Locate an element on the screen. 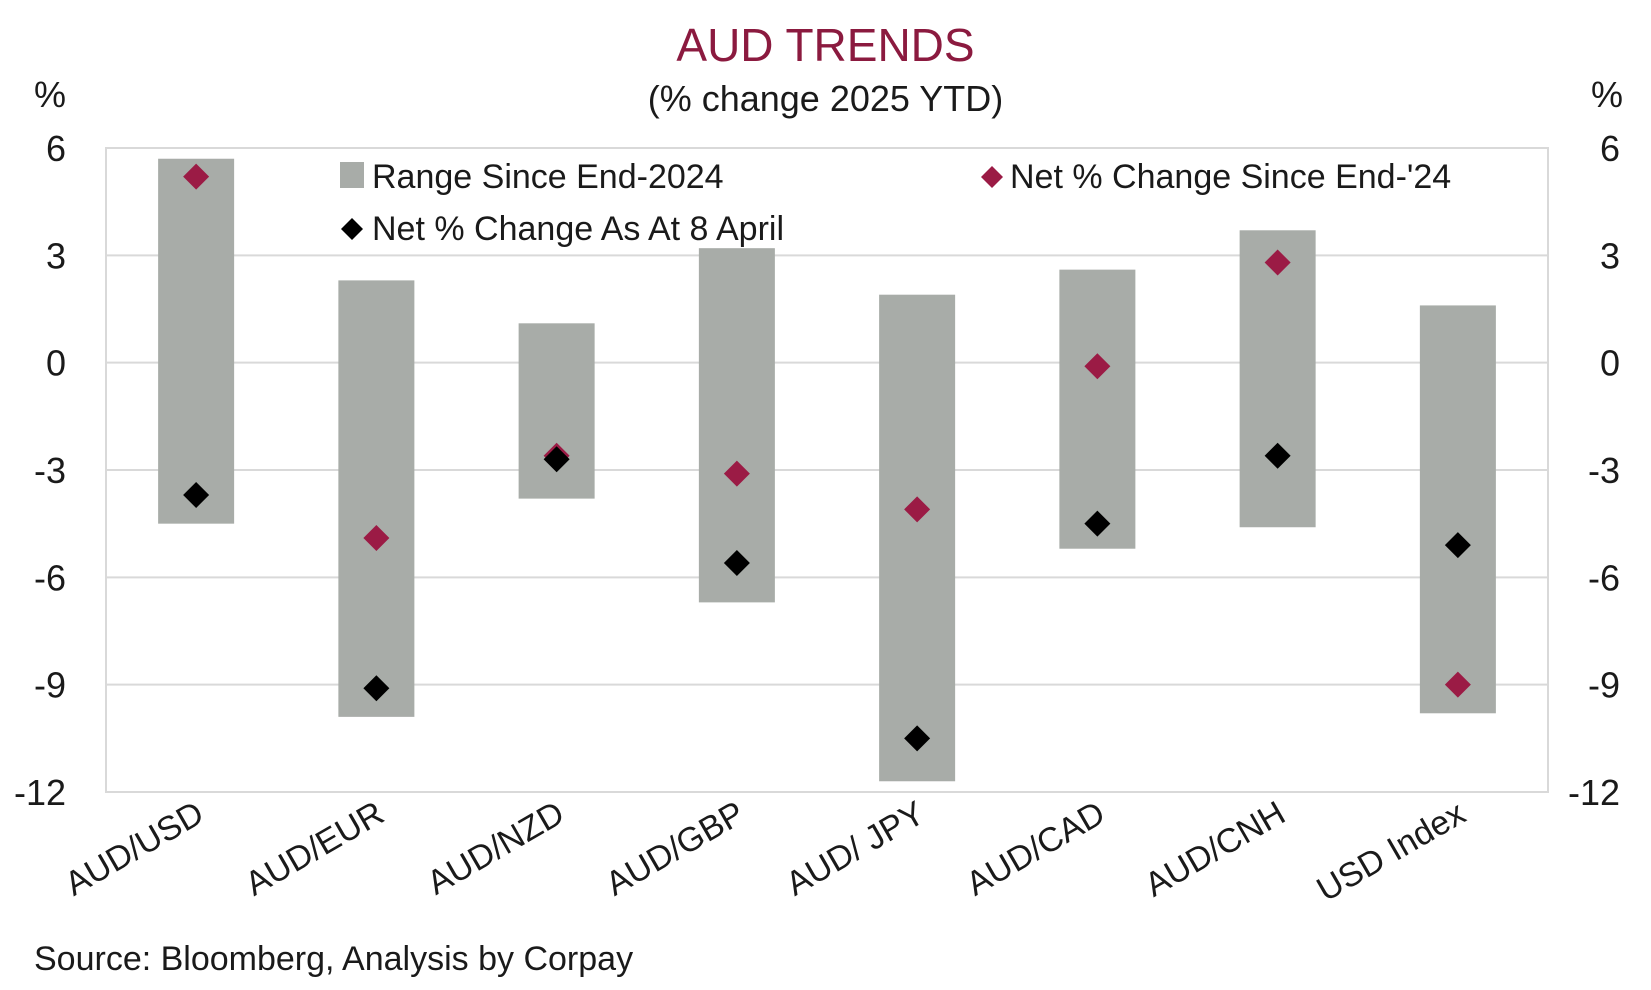  x-category-label: AUD/NZD is located at coordinates (496, 848).